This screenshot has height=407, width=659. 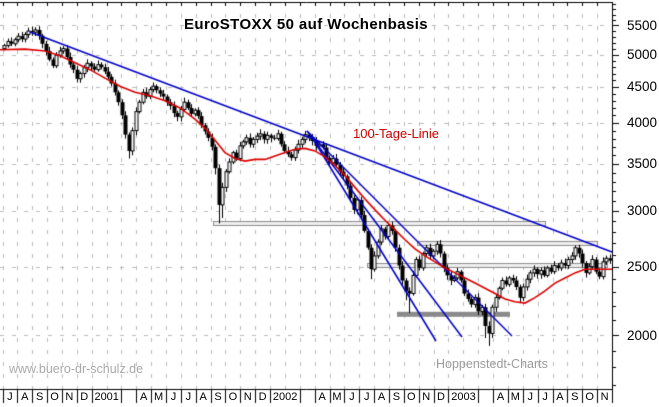 What do you see at coordinates (642, 25) in the screenshot?
I see `y-axis-label: 5500` at bounding box center [642, 25].